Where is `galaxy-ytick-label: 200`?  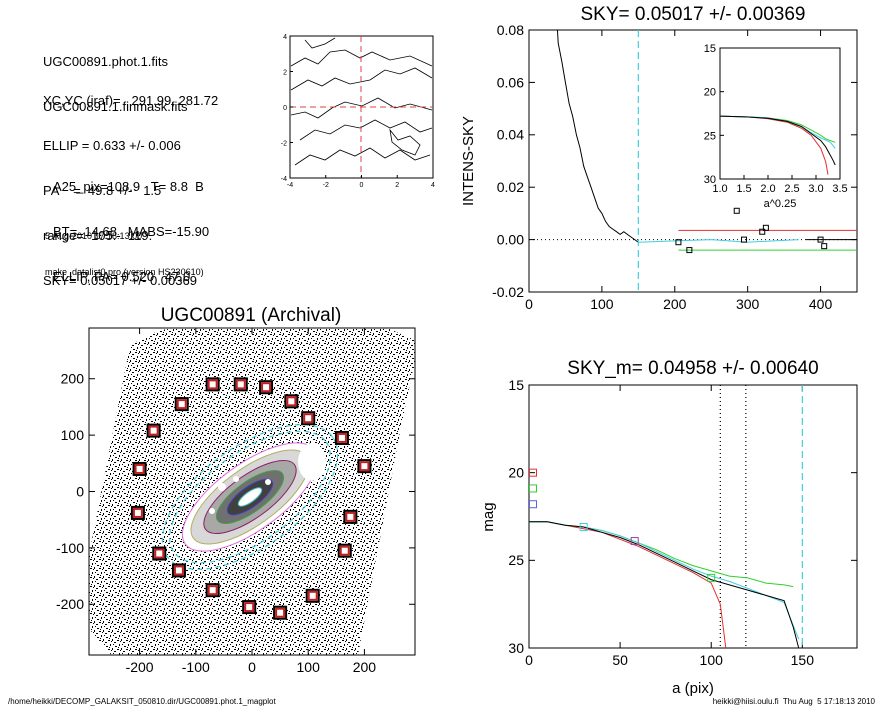 galaxy-ytick-label: 200 is located at coordinates (73, 379).